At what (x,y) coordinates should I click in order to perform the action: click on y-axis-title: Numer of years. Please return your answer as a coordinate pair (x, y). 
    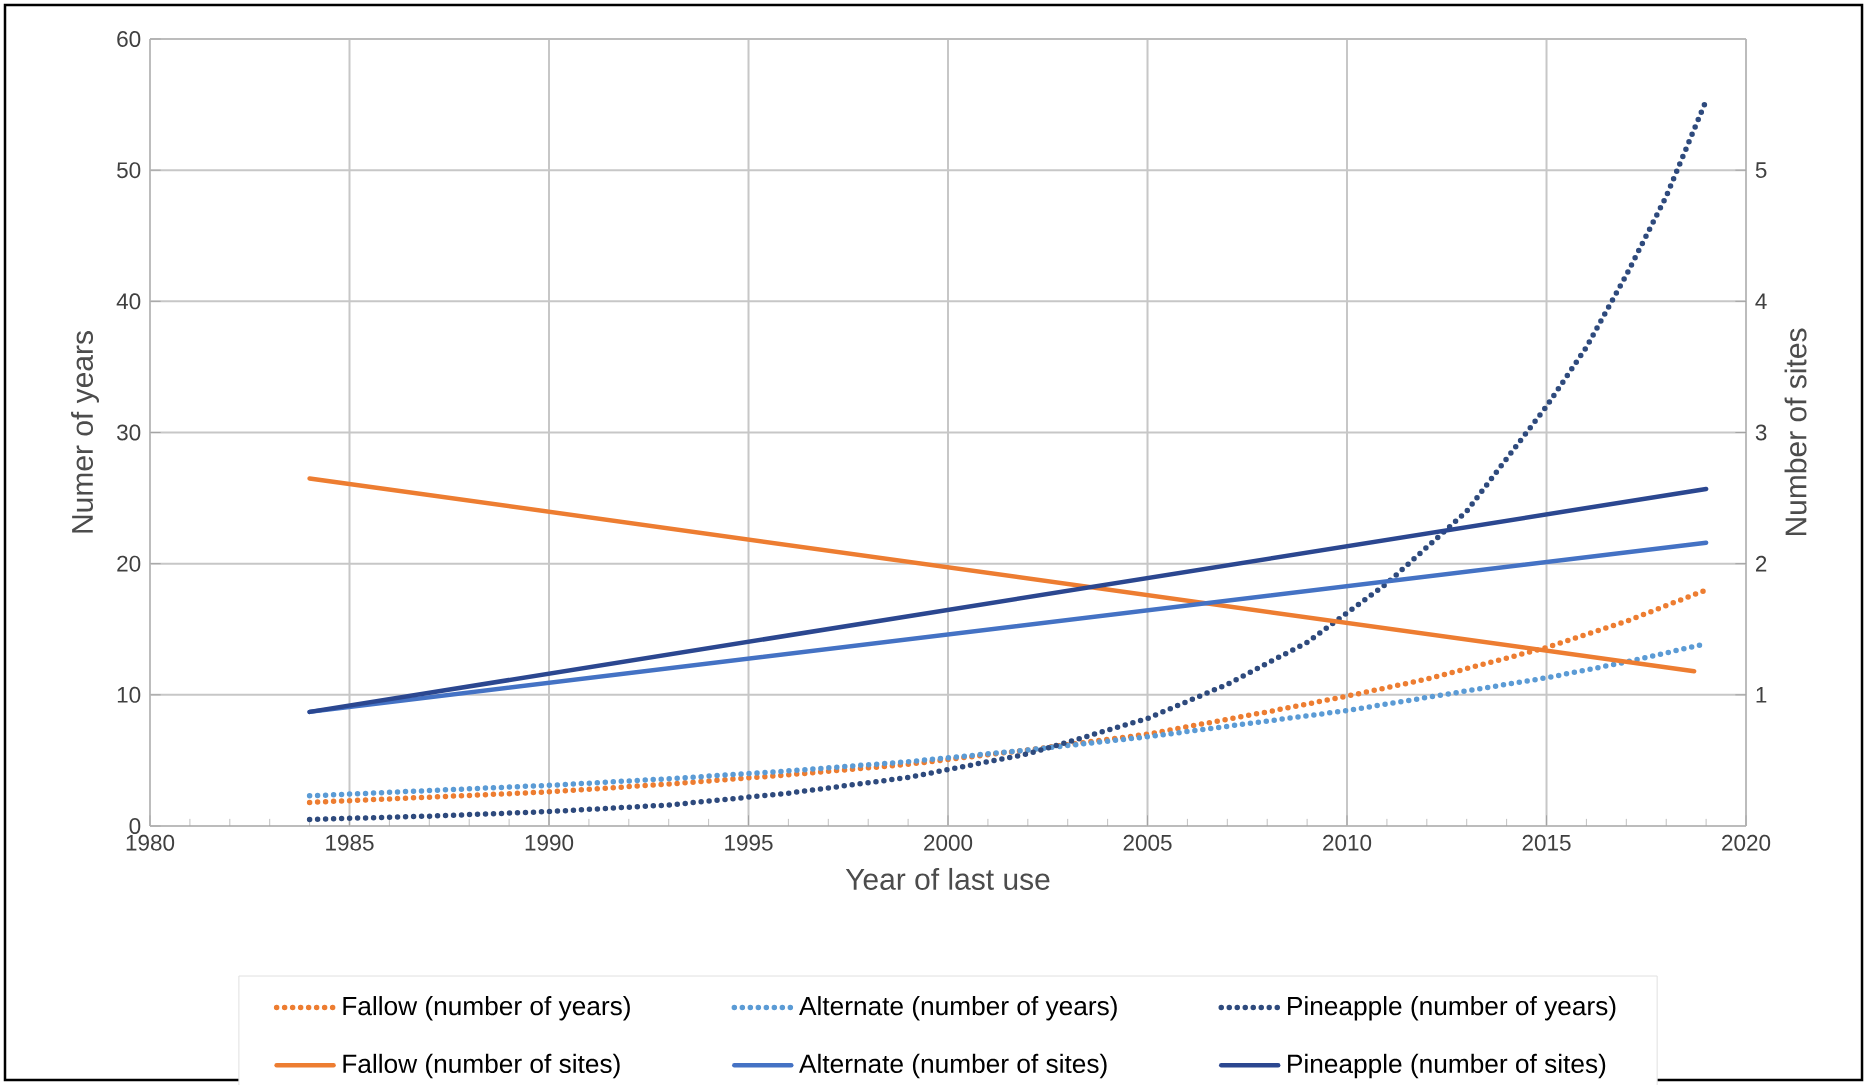
    Looking at the image, I should click on (85, 432).